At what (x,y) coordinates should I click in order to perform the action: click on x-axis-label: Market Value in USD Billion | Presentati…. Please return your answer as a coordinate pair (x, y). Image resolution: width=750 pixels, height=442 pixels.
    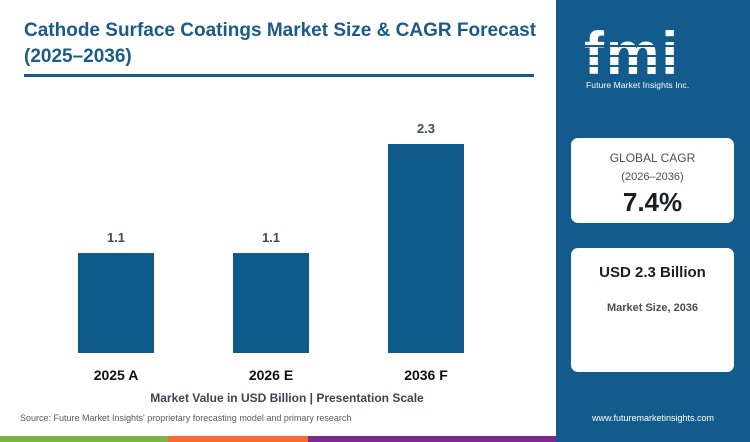
    Looking at the image, I should click on (287, 398).